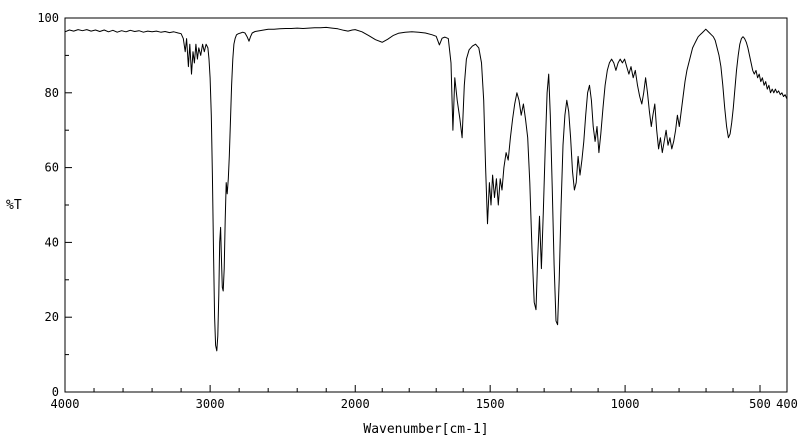  I want to click on x-tick-label: 4000, so click(65, 404).